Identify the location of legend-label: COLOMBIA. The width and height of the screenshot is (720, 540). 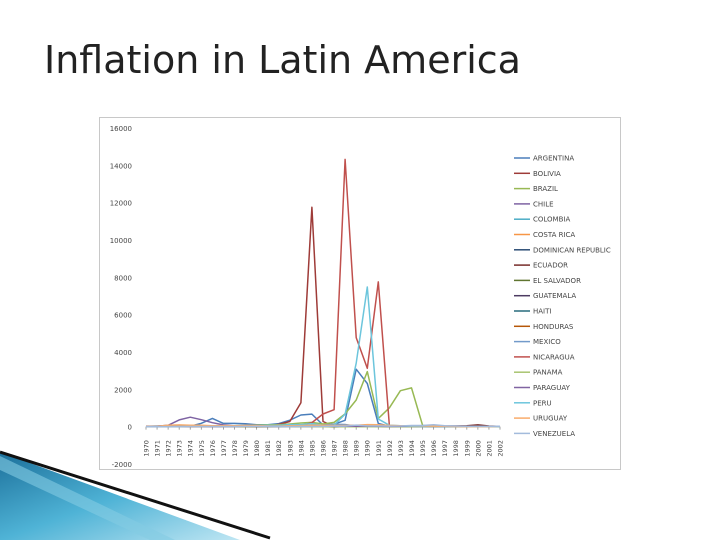
(551, 220).